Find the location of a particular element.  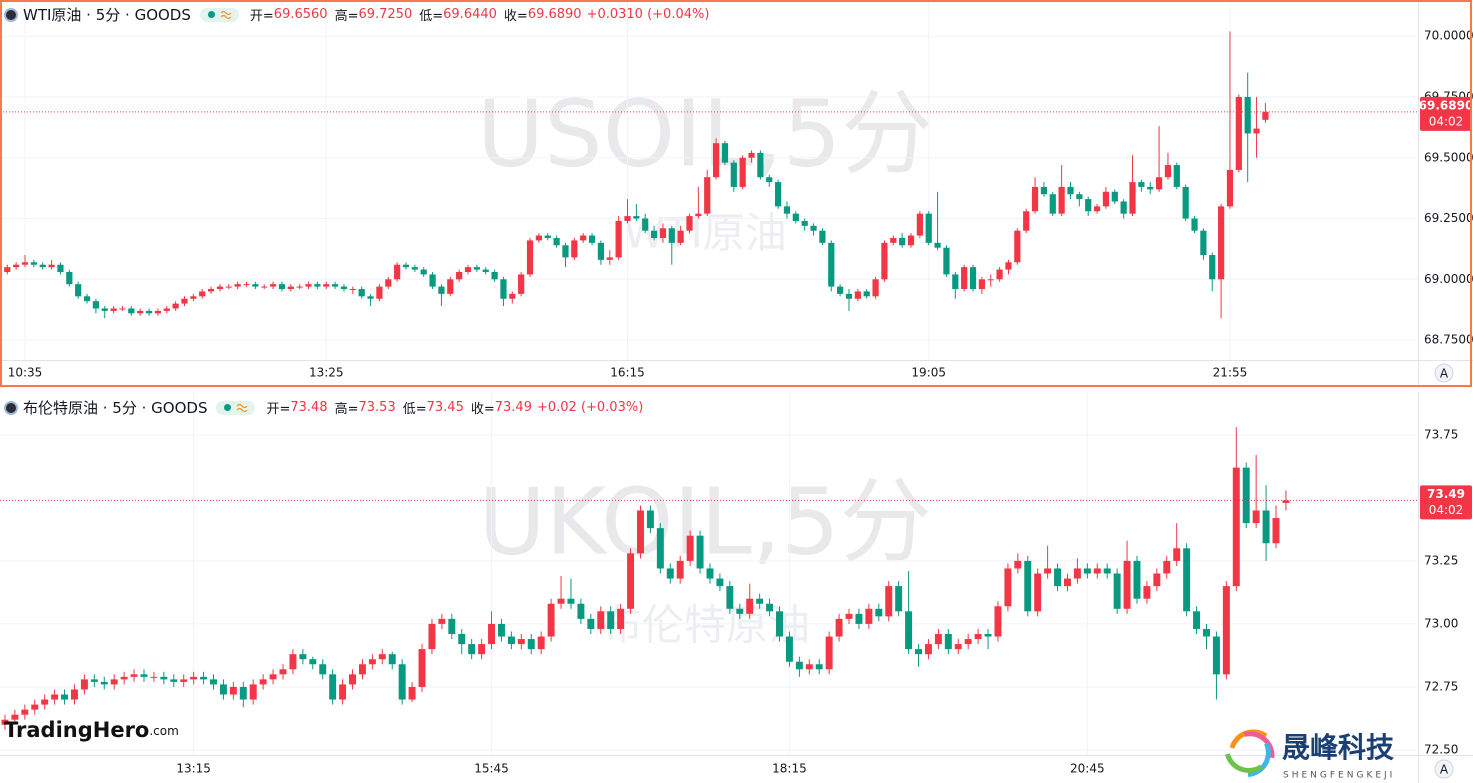

price-tag-value: 73.49 is located at coordinates (1446, 494).